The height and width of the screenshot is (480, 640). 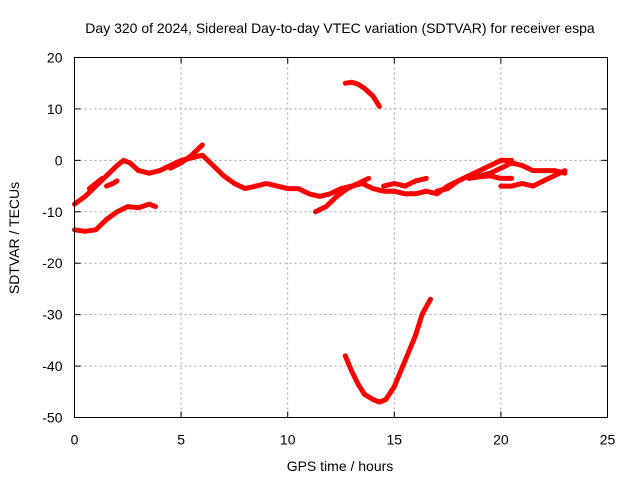 I want to click on x-tick-label: 5, so click(x=181, y=440).